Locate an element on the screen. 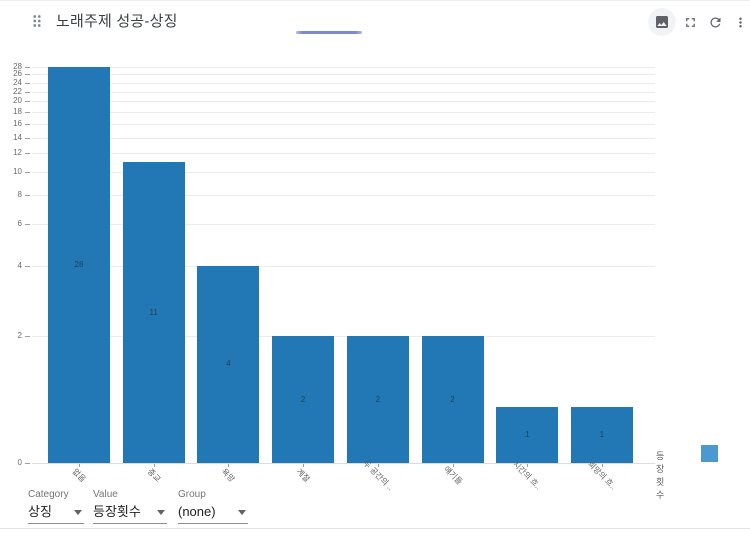  y-axis-label: 18 is located at coordinates (17, 111).